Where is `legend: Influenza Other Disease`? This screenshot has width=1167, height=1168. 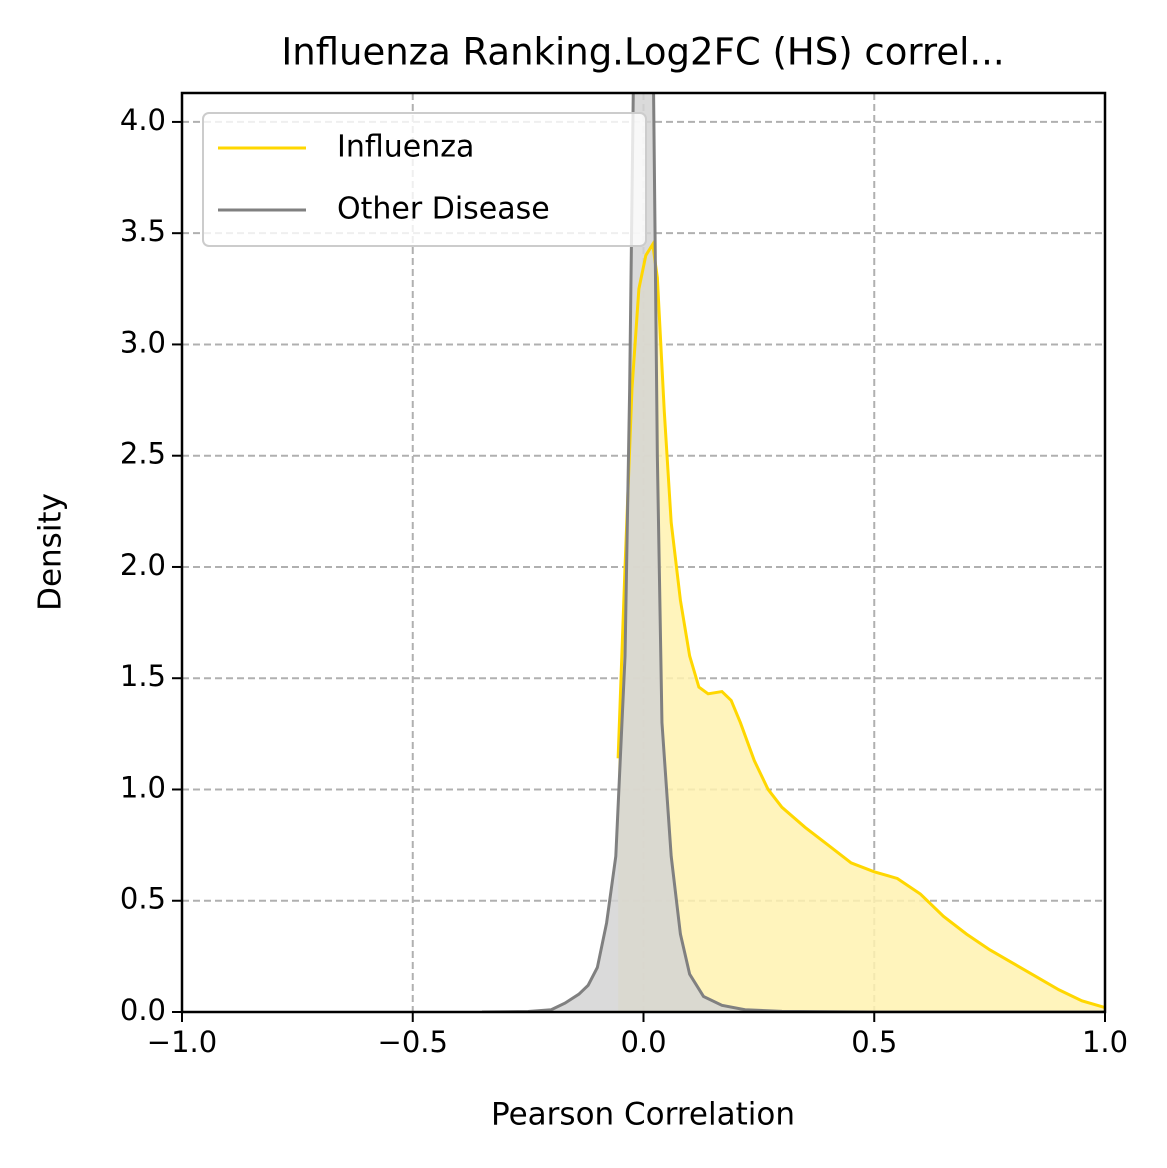
legend: Influenza Other Disease is located at coordinates (424, 179).